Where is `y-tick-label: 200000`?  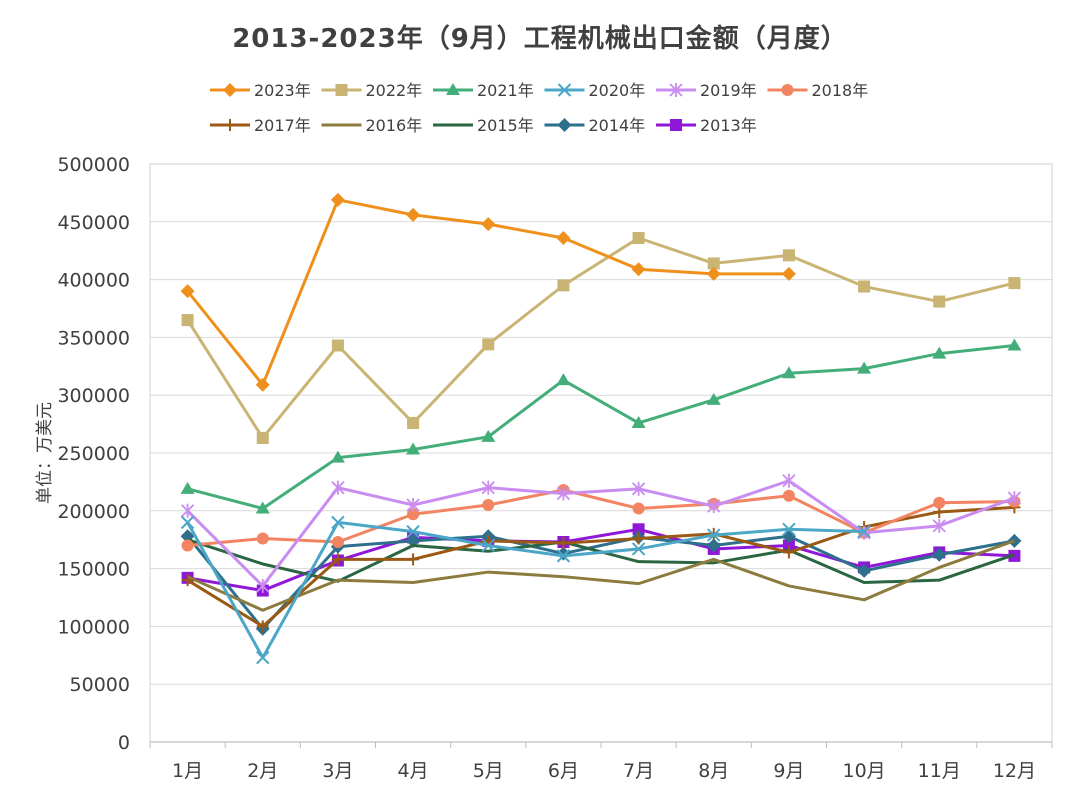 y-tick-label: 200000 is located at coordinates (93, 512).